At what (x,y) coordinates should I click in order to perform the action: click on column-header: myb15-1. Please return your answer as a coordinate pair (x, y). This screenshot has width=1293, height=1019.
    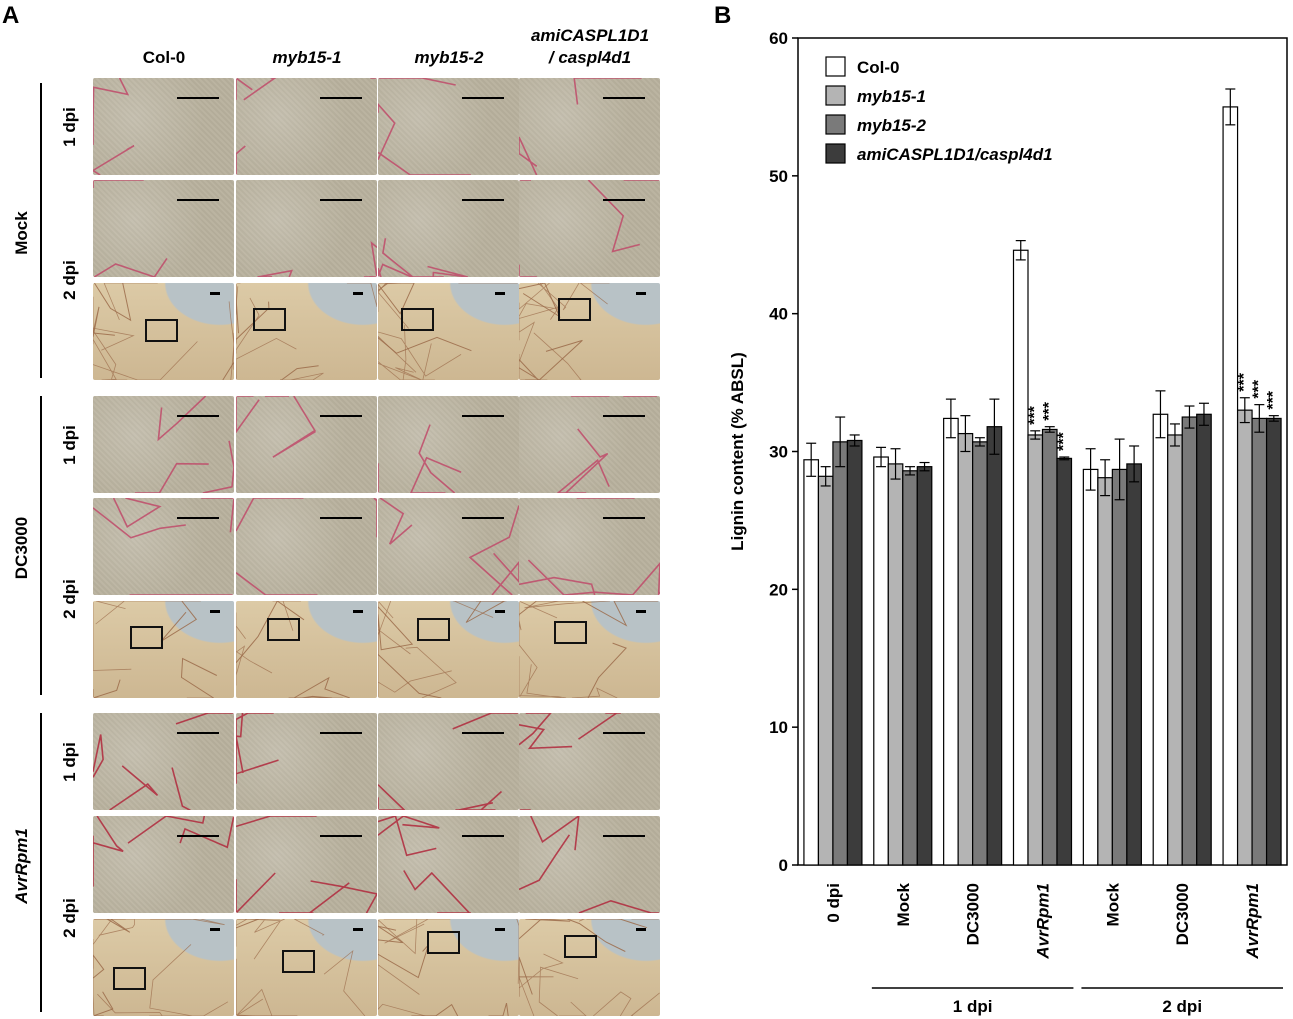
    Looking at the image, I should click on (307, 58).